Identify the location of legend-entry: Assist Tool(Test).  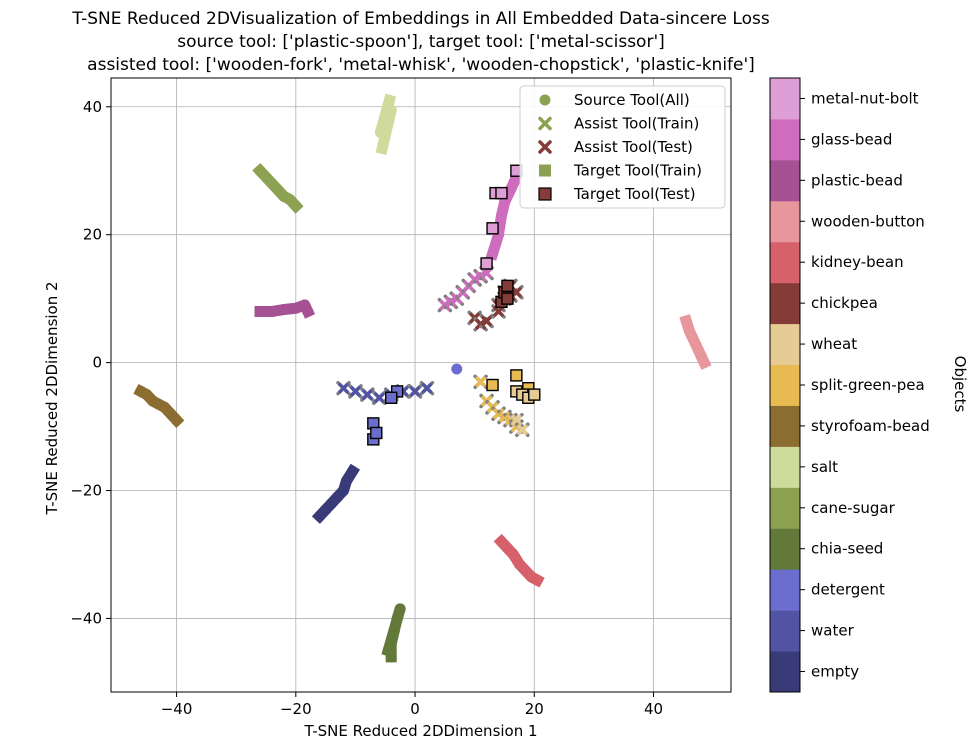
(615, 147).